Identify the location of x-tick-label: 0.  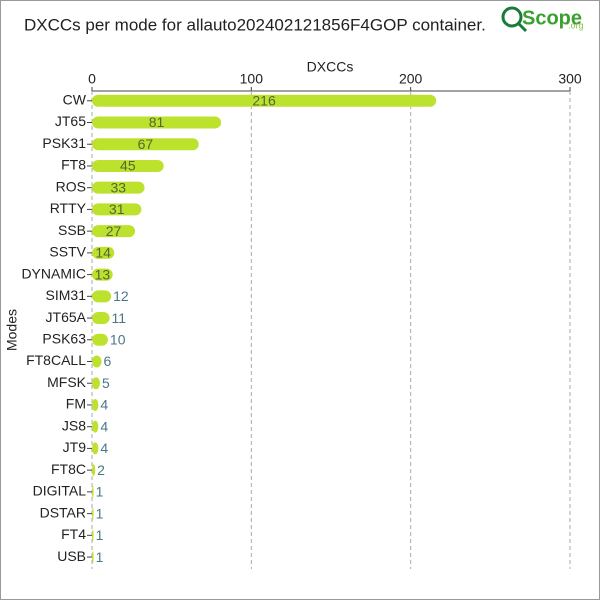
(92, 79).